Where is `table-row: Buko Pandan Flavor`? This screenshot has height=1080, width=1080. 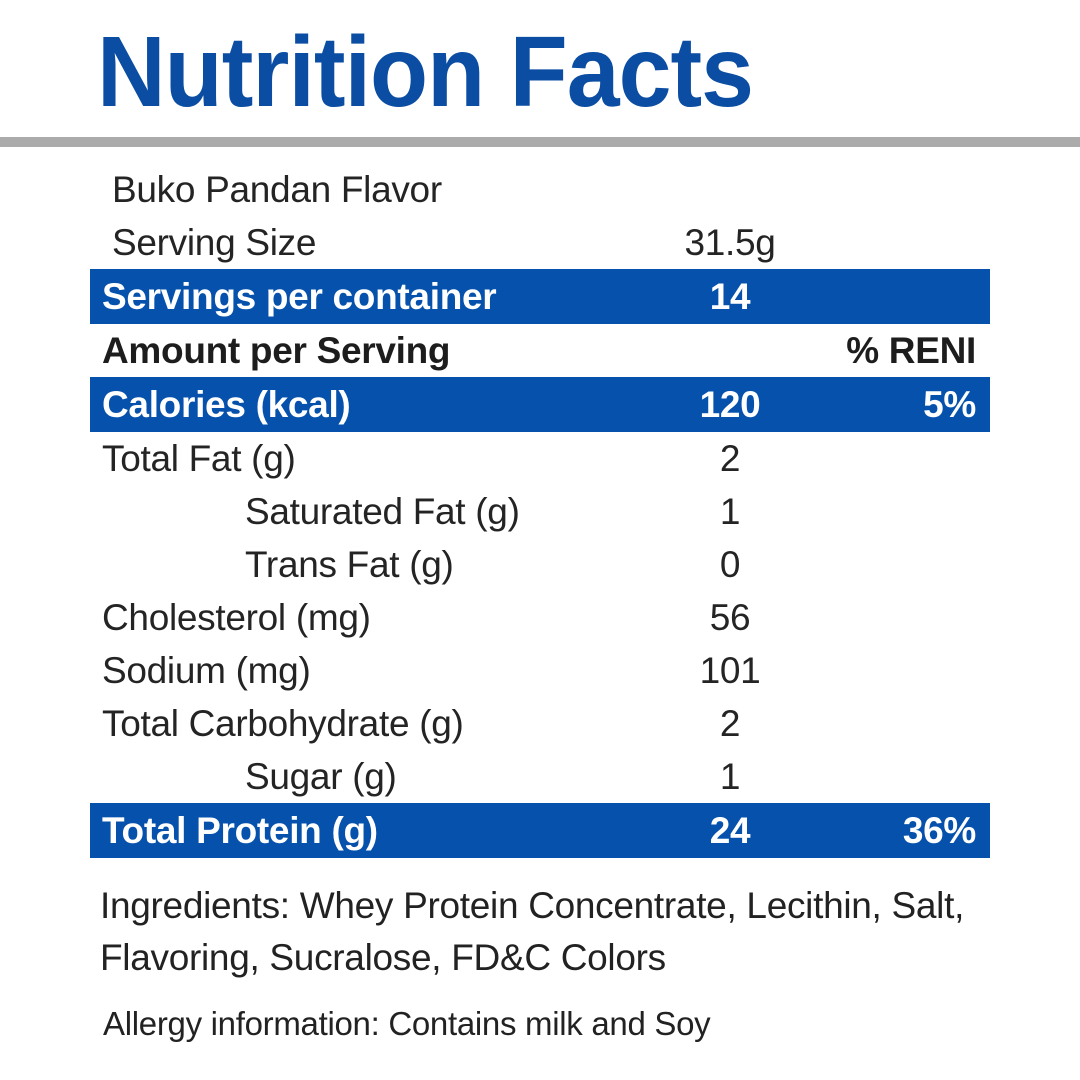 table-row: Buko Pandan Flavor is located at coordinates (540, 189).